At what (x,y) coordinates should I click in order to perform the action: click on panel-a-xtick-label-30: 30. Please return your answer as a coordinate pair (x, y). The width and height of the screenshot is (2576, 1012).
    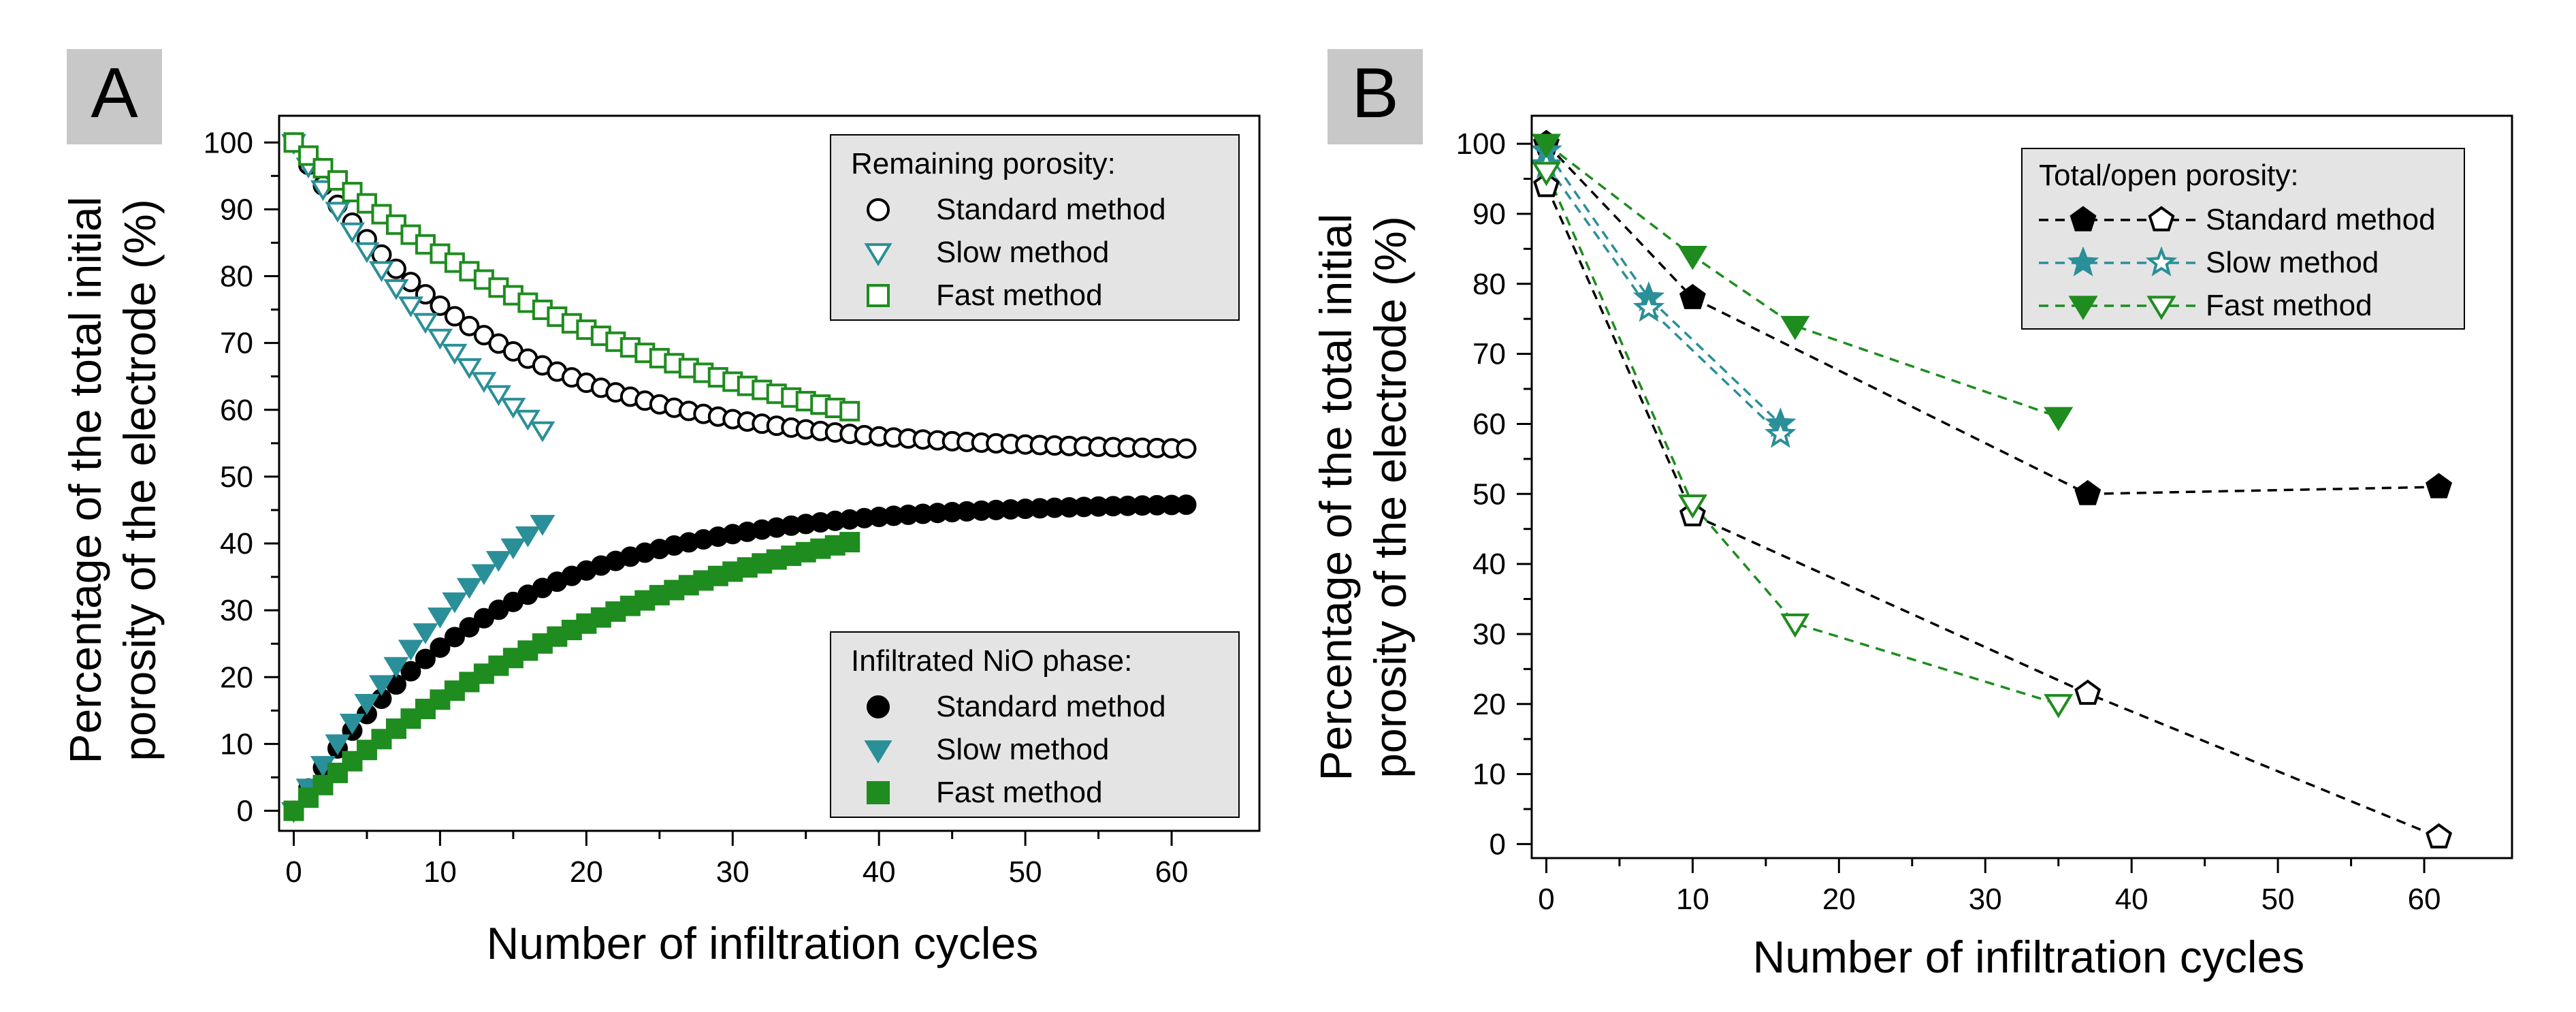
    Looking at the image, I should click on (733, 872).